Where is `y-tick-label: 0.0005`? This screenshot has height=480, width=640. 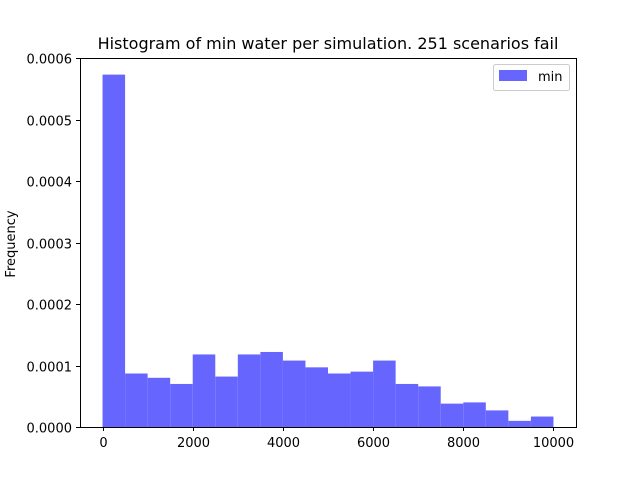
y-tick-label: 0.0005 is located at coordinates (50, 122).